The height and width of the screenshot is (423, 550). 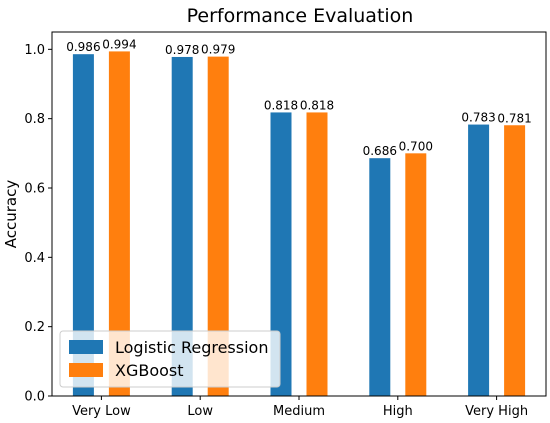 What do you see at coordinates (83, 47) in the screenshot?
I see `bar-value-label: 0.986` at bounding box center [83, 47].